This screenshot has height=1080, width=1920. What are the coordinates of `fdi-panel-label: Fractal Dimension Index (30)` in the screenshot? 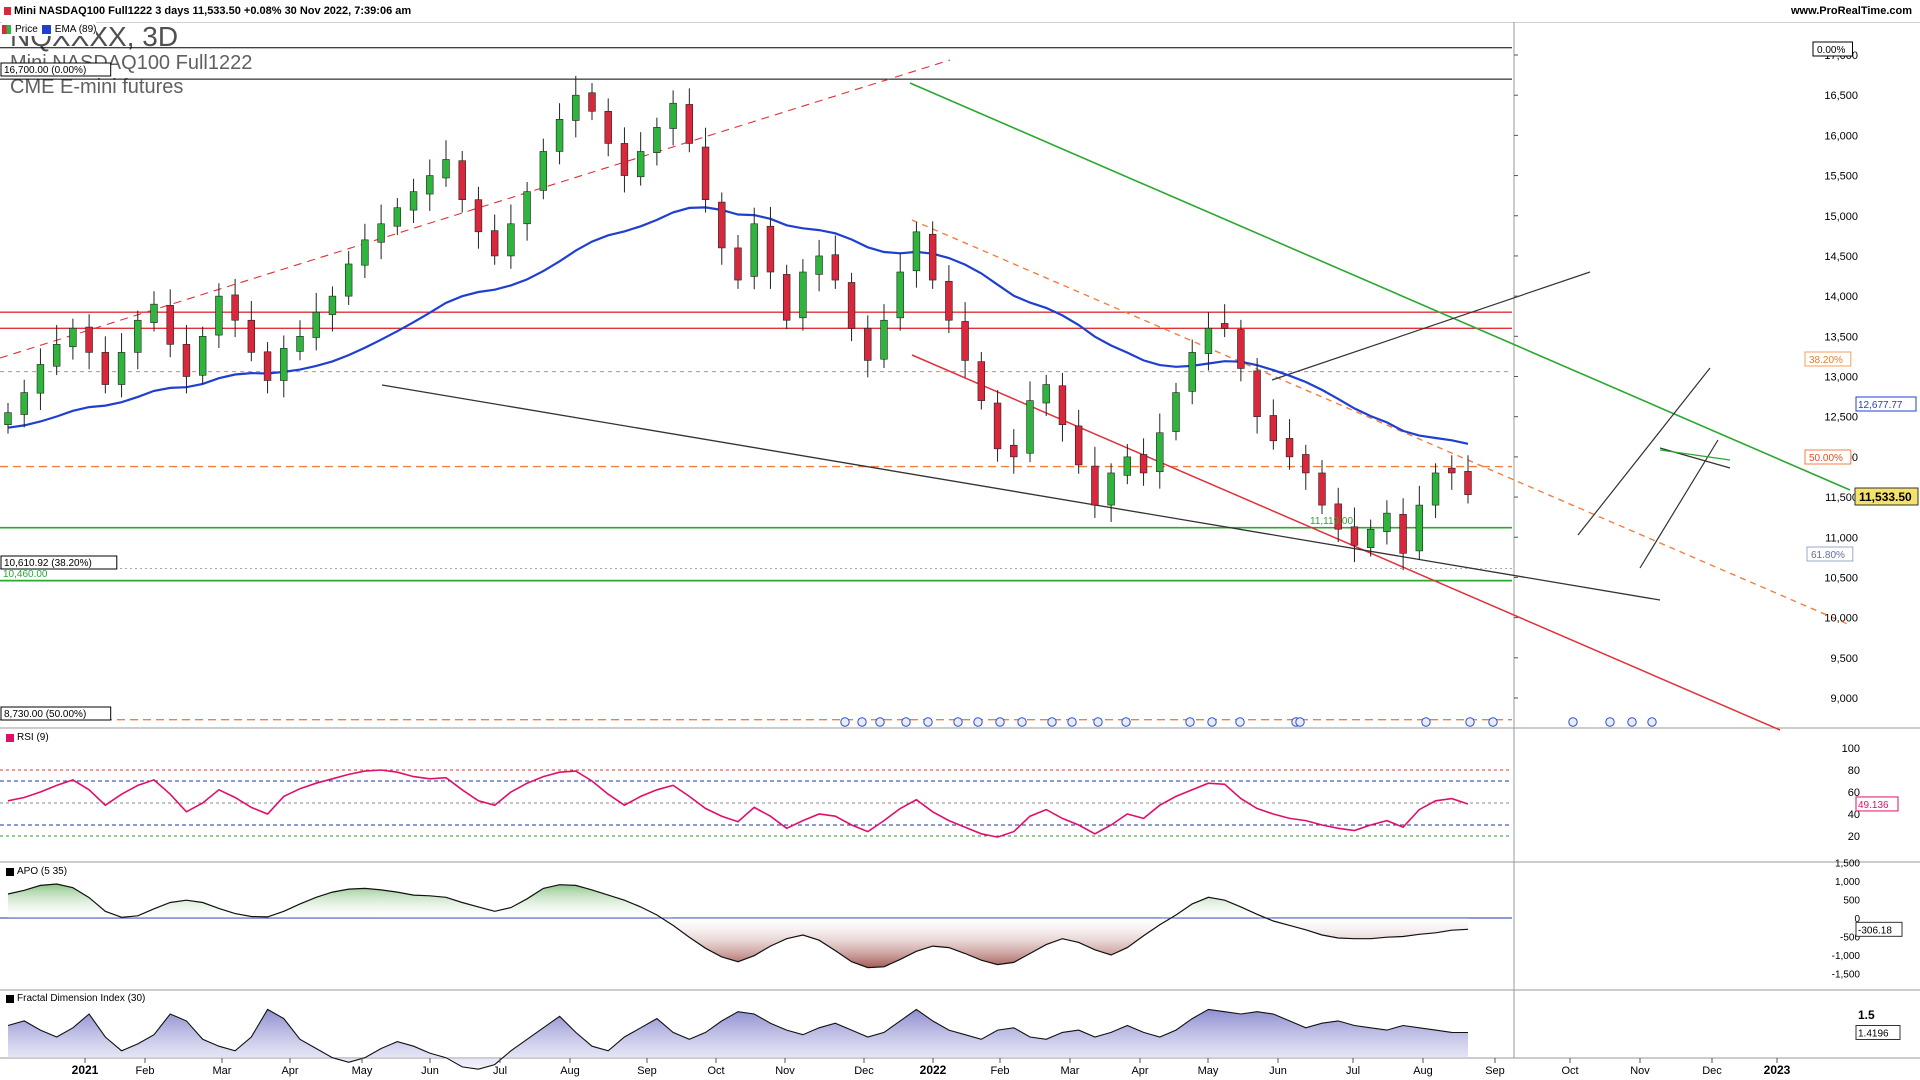 It's located at (76, 998).